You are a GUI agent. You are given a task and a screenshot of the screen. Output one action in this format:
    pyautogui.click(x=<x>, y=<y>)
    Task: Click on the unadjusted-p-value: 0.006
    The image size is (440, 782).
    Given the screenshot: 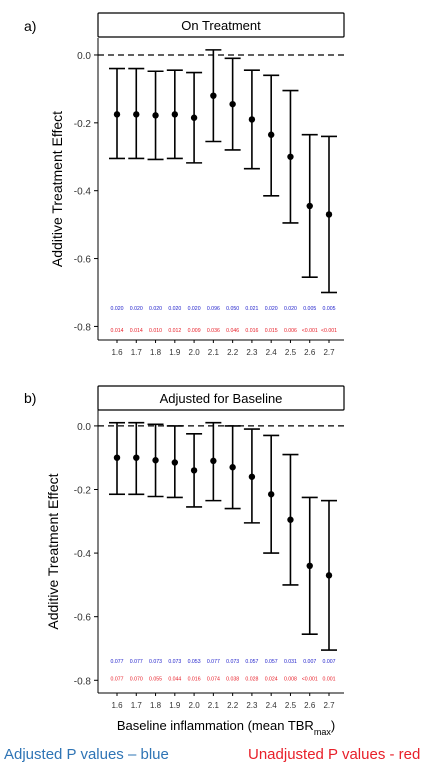 What is the action you would take?
    pyautogui.click(x=290, y=331)
    